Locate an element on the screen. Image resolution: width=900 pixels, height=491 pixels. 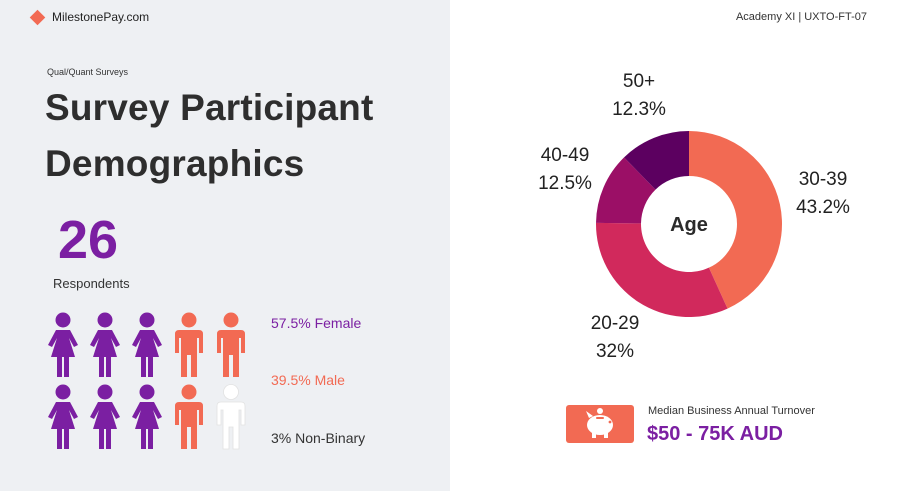
respondent-count: 26 is located at coordinates (88, 240).